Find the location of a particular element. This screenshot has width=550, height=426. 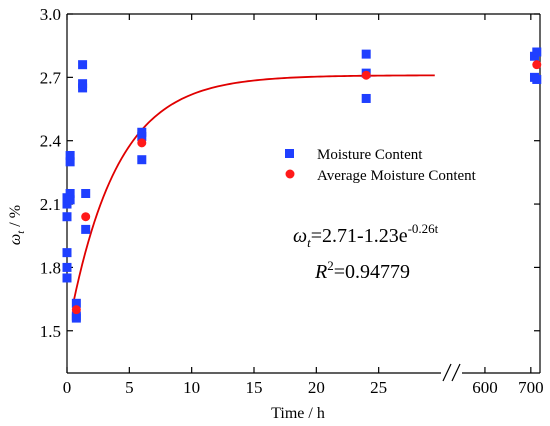

axis-break-marks is located at coordinates (451, 372).